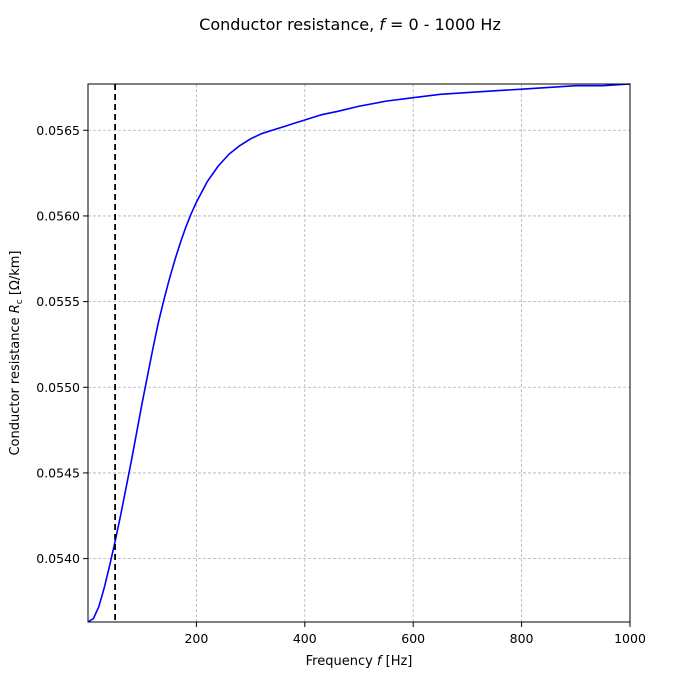 Image resolution: width=700 pixels, height=700 pixels. What do you see at coordinates (58, 558) in the screenshot?
I see `y-tick-label: 0.0540` at bounding box center [58, 558].